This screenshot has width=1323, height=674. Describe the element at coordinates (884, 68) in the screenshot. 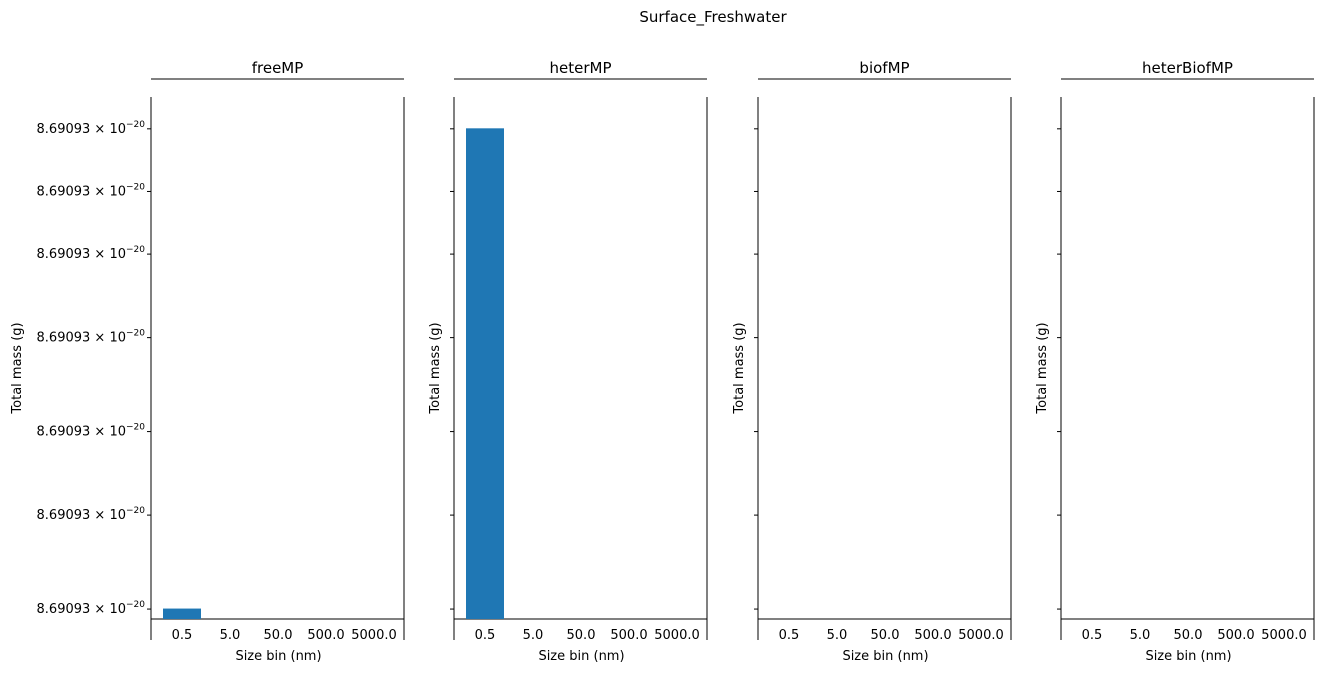

I see `panel-title: biofMP` at that location.